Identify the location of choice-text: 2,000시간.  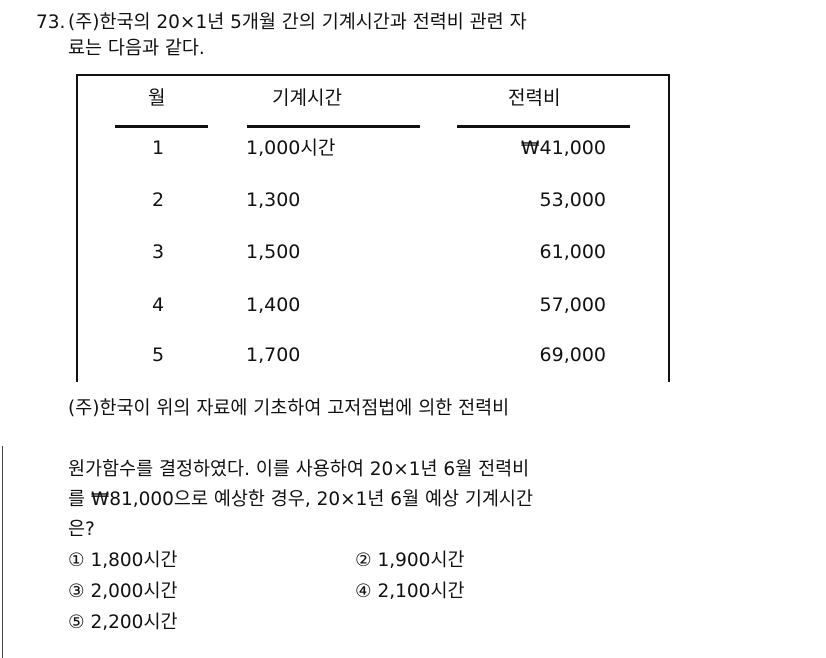
(134, 591).